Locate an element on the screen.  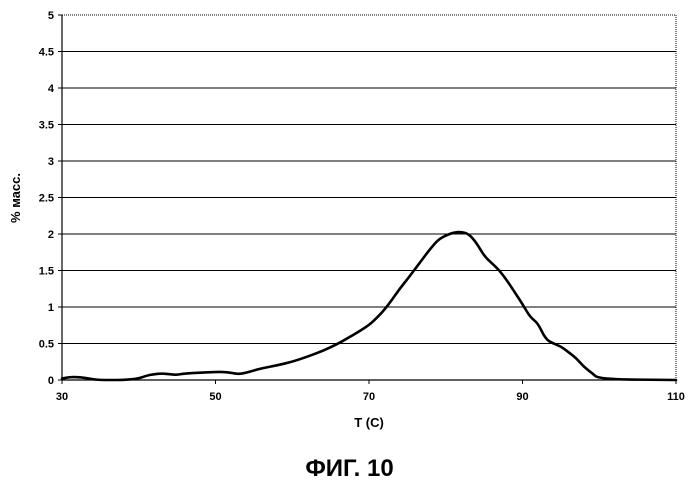
x-tick-label: 70 is located at coordinates (369, 397).